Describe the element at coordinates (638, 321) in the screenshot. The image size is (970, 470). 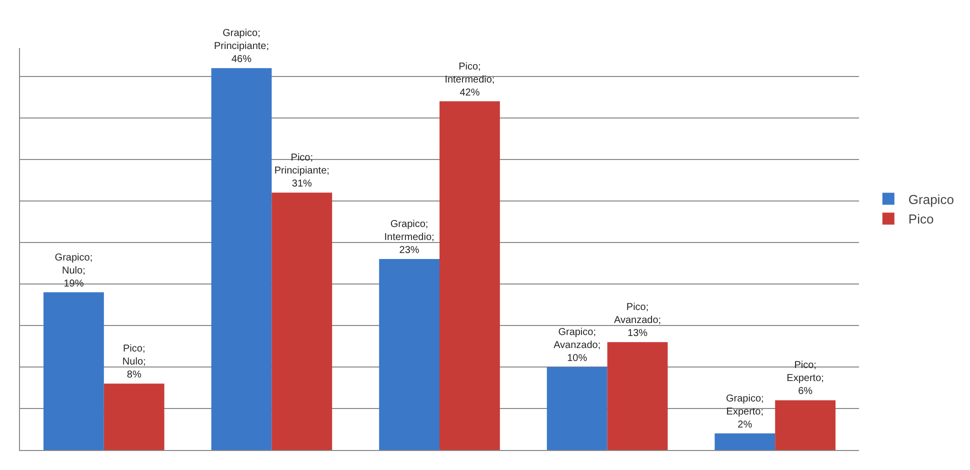
I see `data-label: Pico; Avanzado; 13%` at that location.